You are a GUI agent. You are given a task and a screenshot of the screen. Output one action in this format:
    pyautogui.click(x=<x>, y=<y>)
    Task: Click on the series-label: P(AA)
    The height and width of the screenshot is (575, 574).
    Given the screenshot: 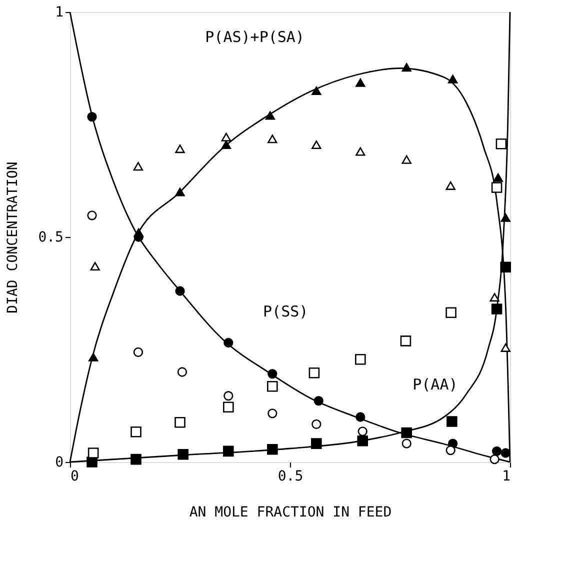 What is the action you would take?
    pyautogui.click(x=435, y=385)
    